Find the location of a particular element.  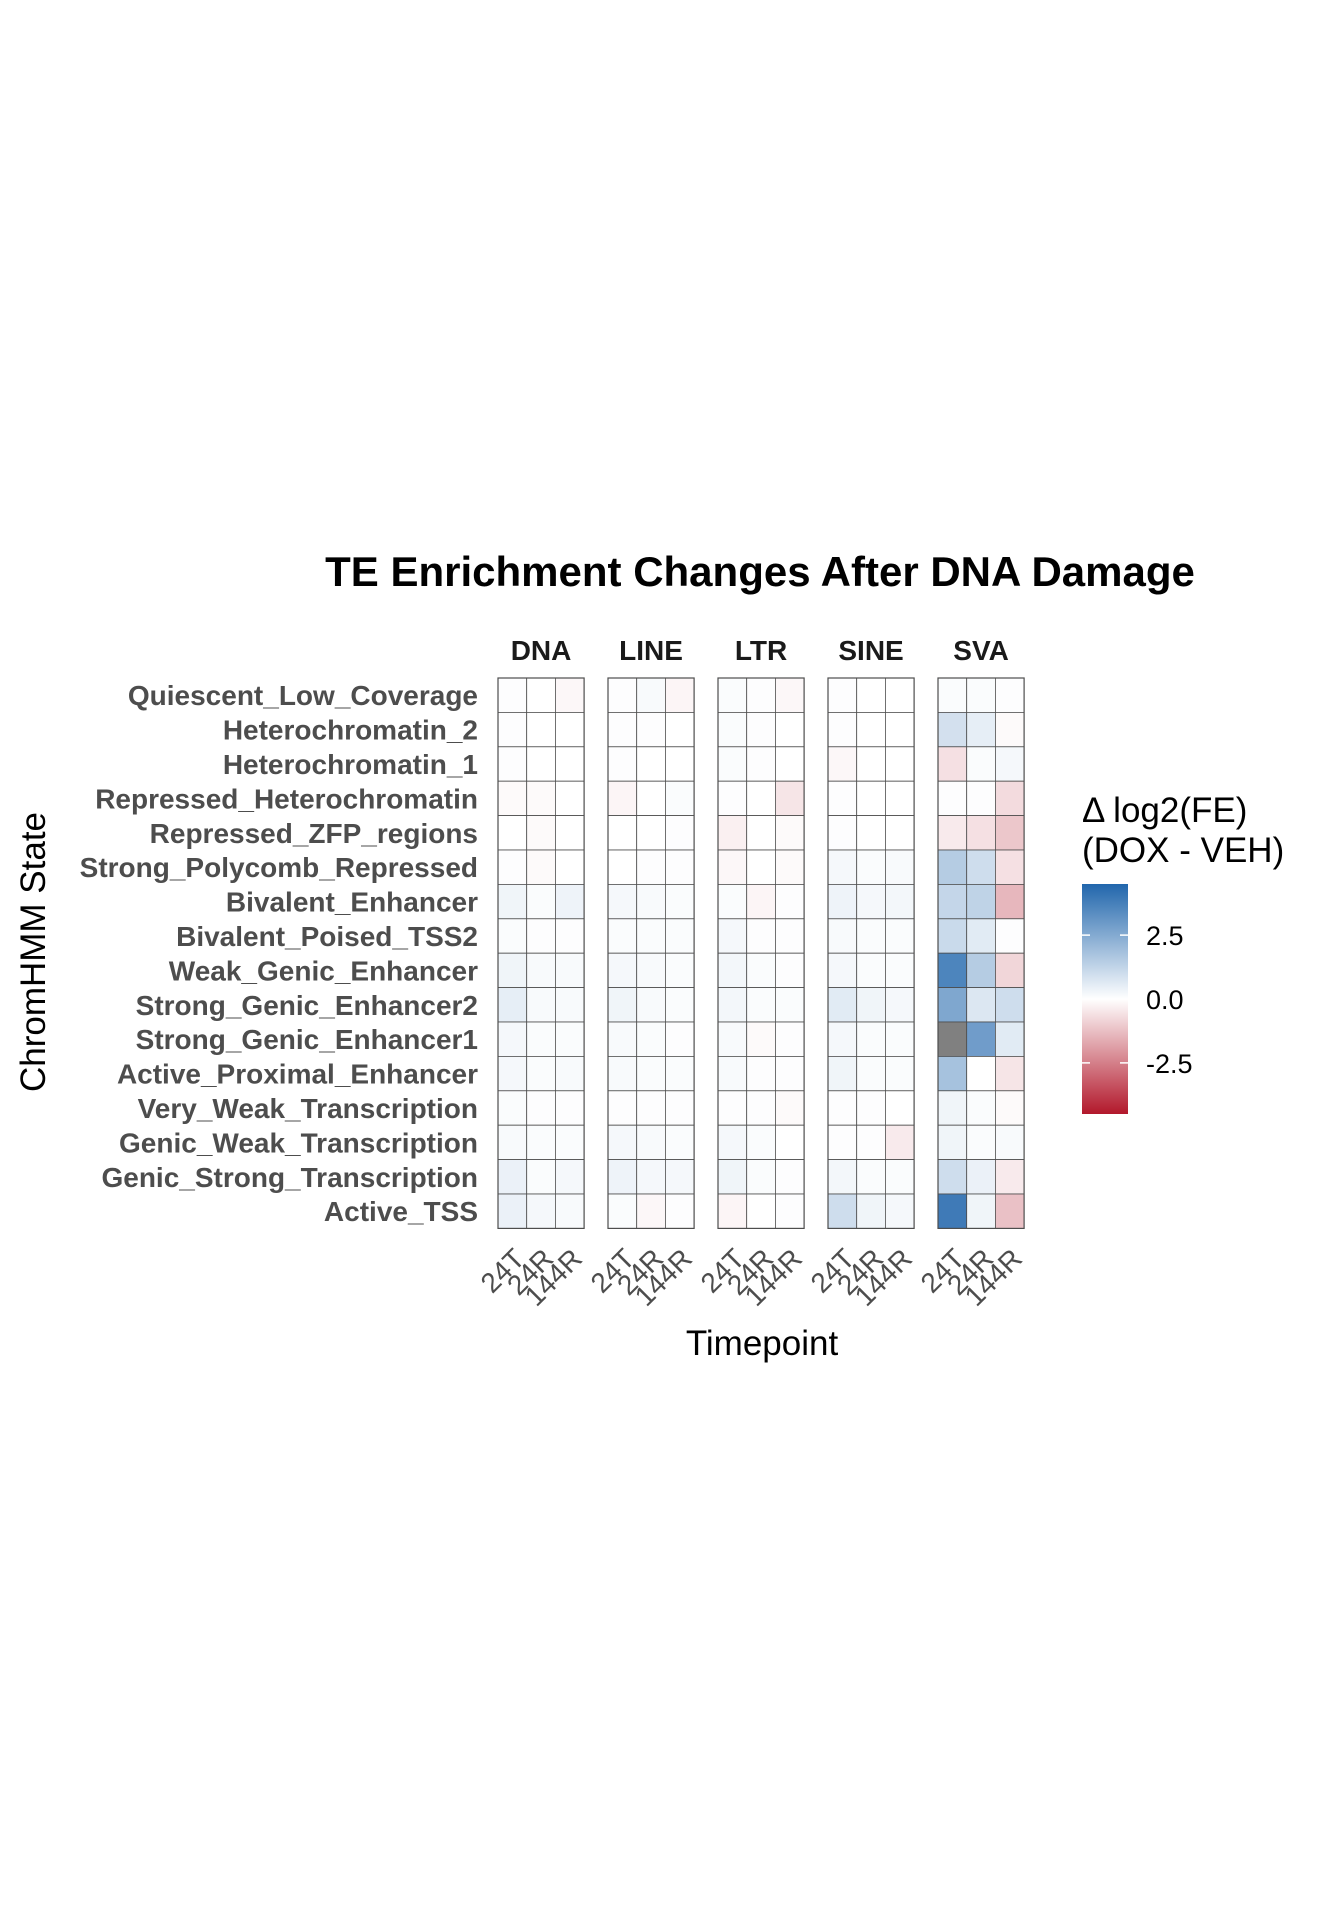

facet-label-sine: SINE is located at coordinates (870, 650).